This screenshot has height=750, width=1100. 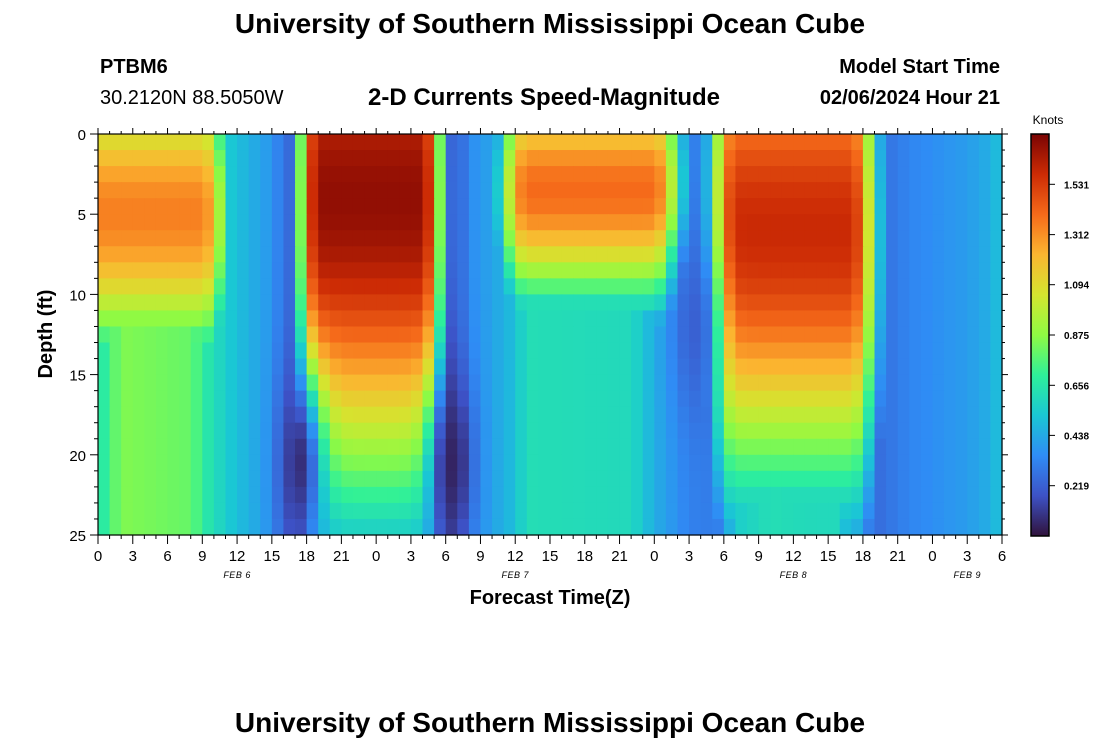 I want to click on x-tick-label: 18, so click(x=863, y=556).